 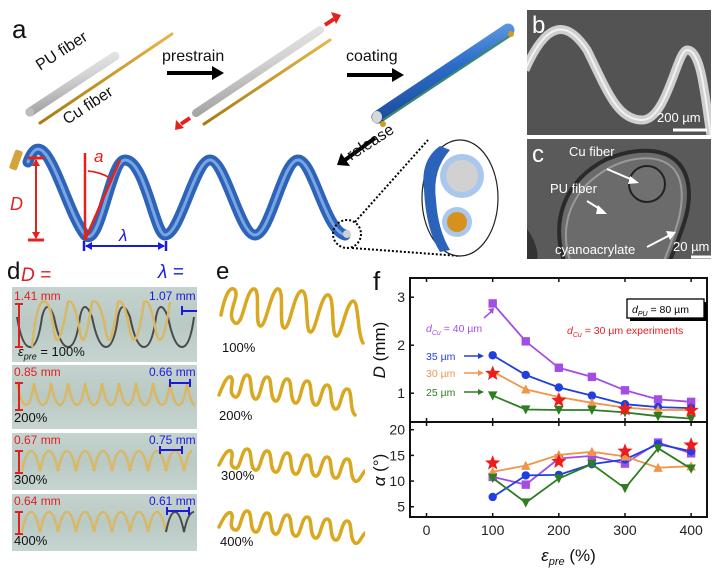 I want to click on dpu-annotation-text: dPU = 80 µm, so click(x=660, y=311).